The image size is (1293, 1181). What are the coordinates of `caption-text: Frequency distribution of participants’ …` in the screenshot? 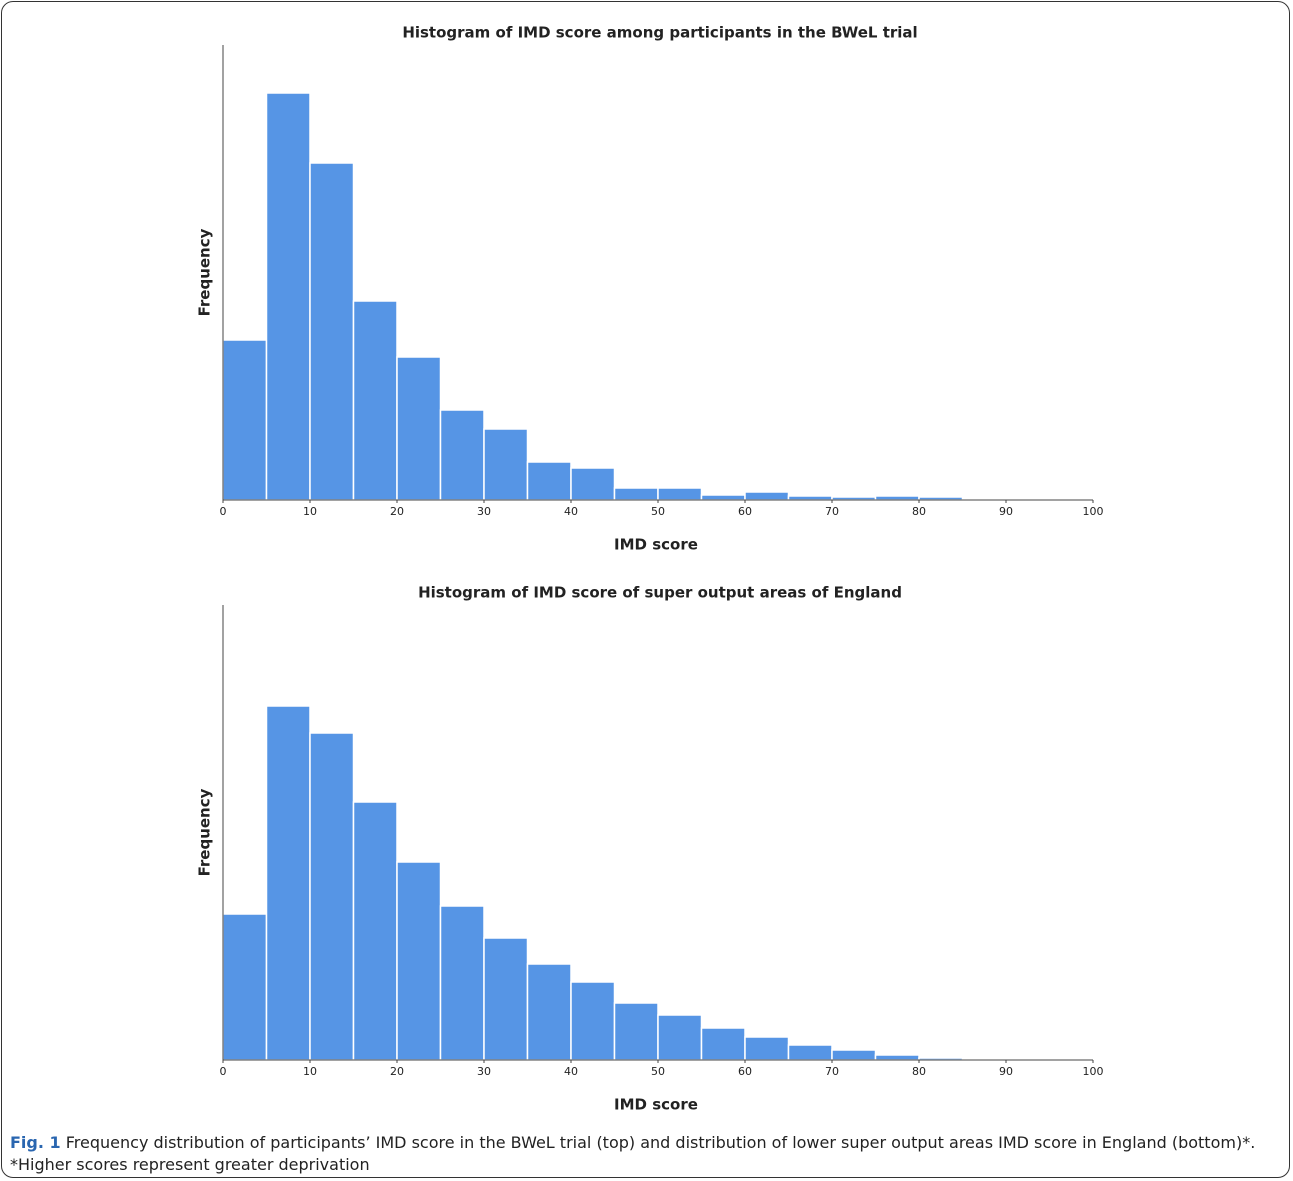 It's located at (633, 1153).